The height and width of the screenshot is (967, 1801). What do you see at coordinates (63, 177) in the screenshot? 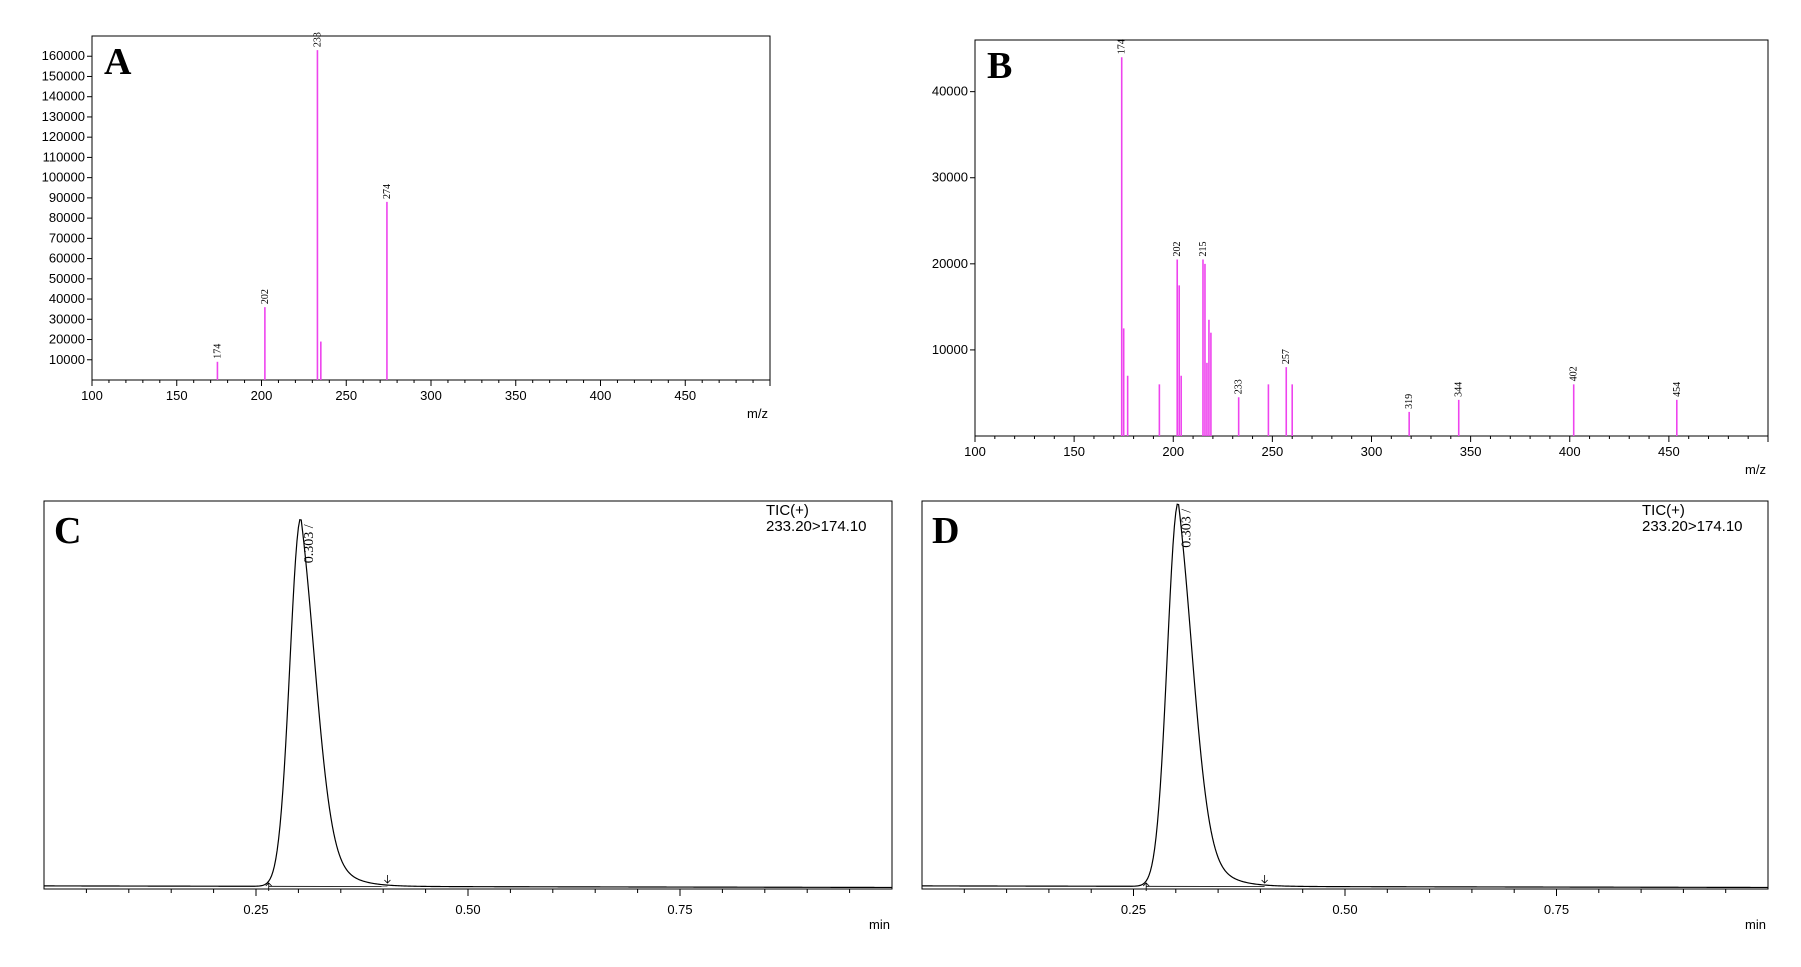
I see `y-tick-label: 100000` at bounding box center [63, 177].